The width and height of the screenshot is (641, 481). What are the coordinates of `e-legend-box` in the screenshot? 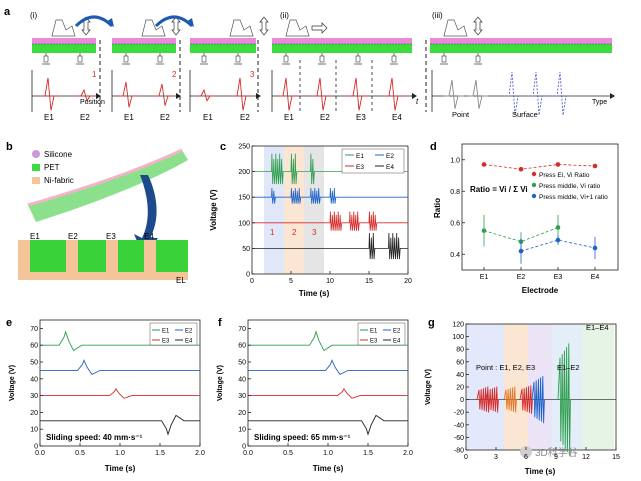 It's located at (173, 334).